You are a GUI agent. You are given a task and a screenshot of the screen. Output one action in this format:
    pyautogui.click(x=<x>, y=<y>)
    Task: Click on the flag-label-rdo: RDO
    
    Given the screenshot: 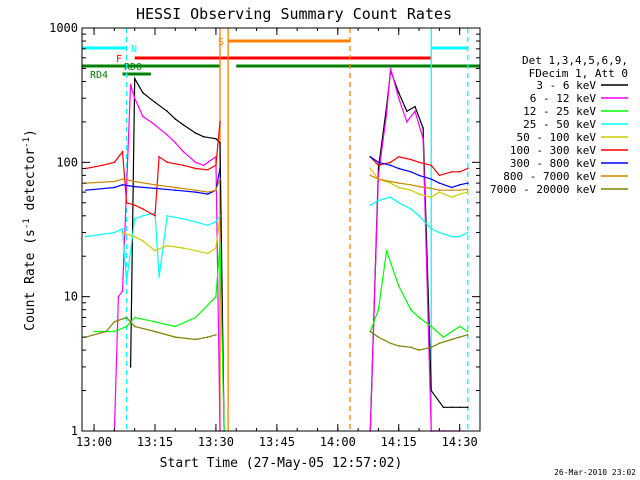 What is the action you would take?
    pyautogui.click(x=133, y=67)
    